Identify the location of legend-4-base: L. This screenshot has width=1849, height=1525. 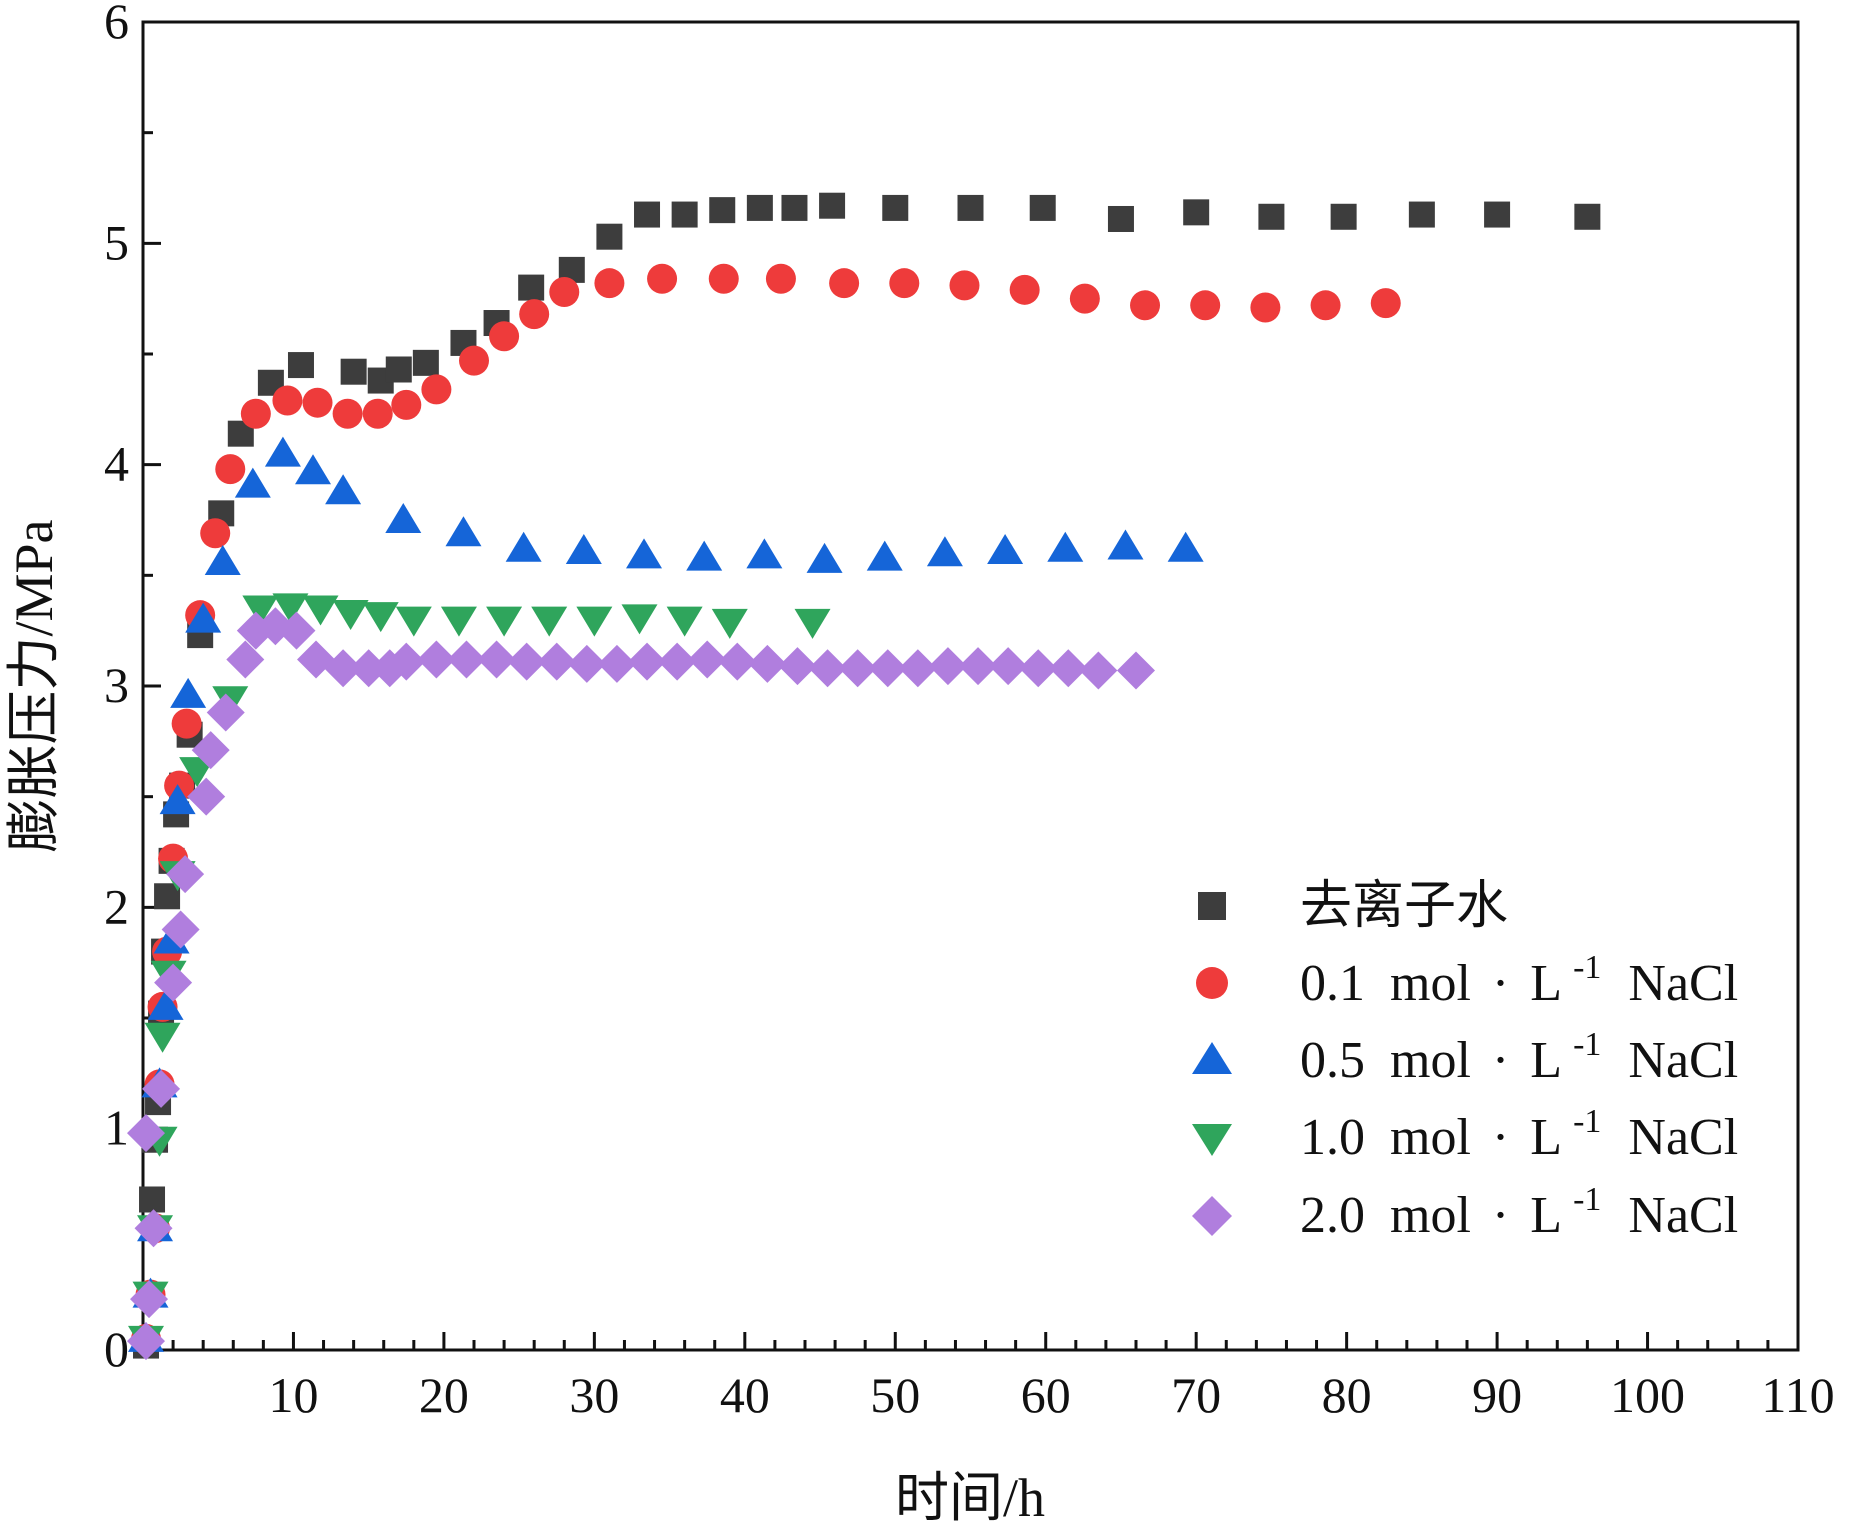
(1545, 1215).